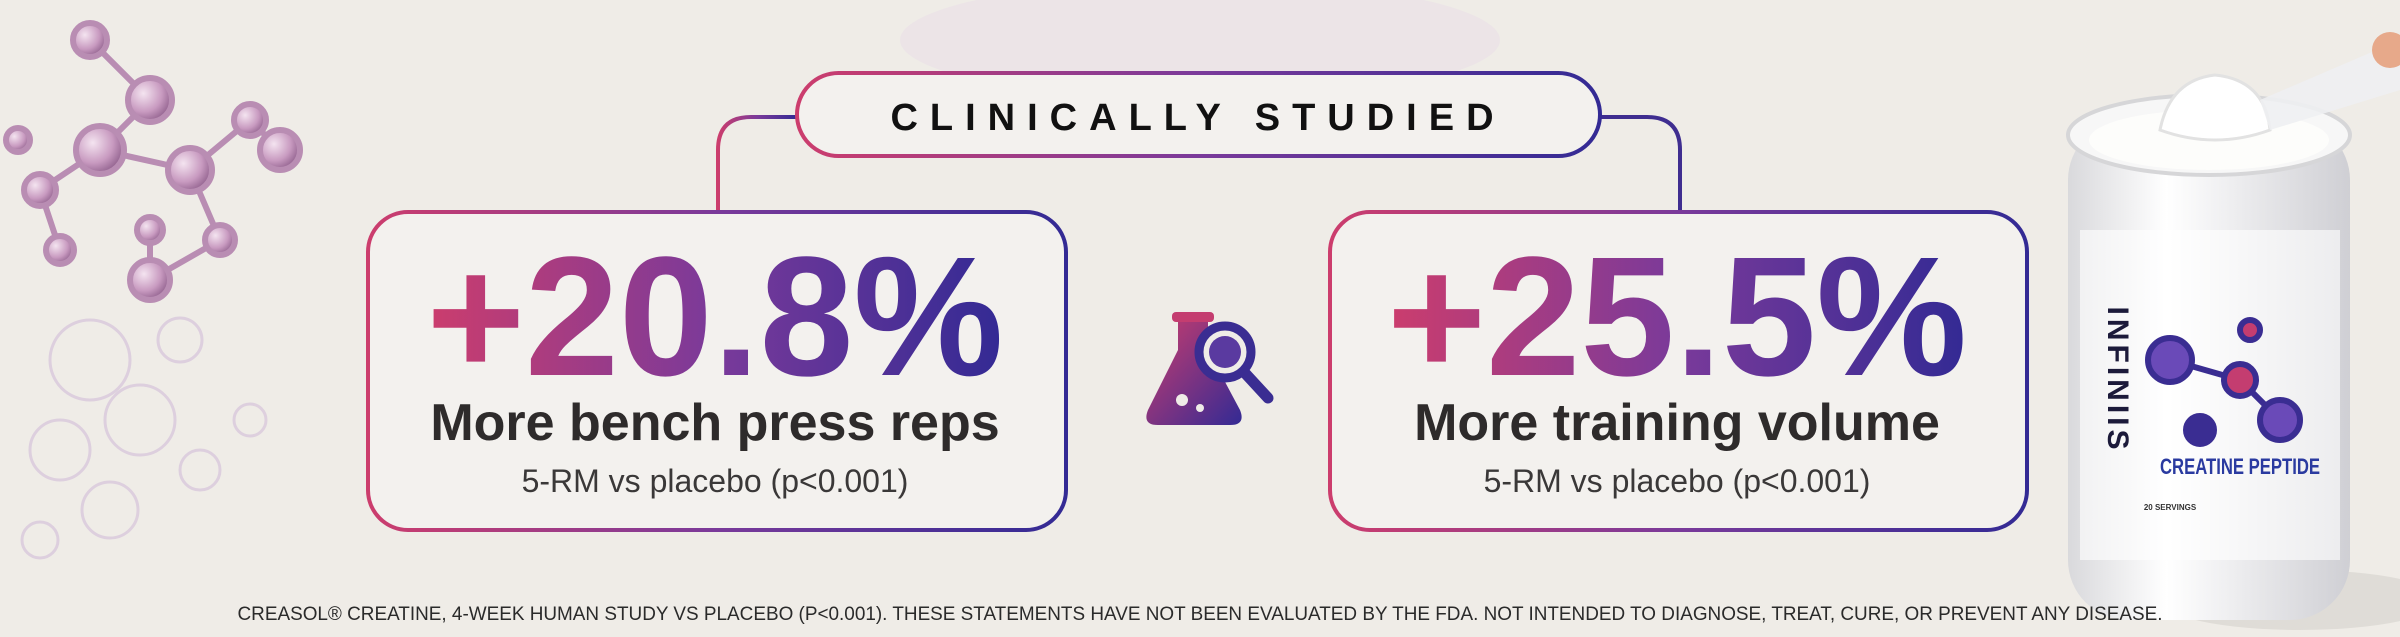 This screenshot has height=637, width=2400. What do you see at coordinates (1677, 423) in the screenshot?
I see `stat-label: More training volume` at bounding box center [1677, 423].